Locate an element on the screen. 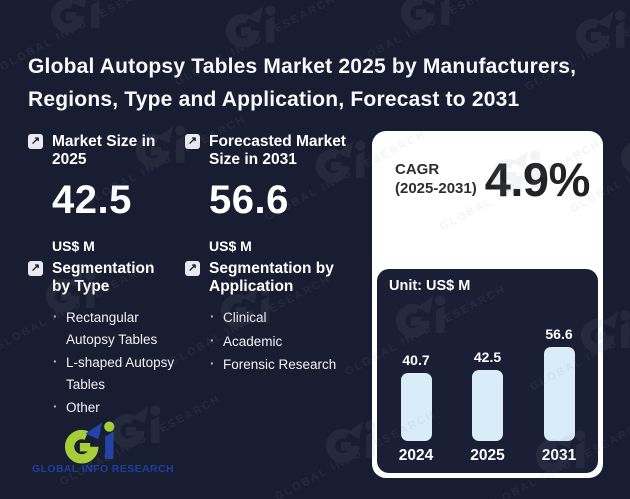 The width and height of the screenshot is (630, 499). bar-slot-2025: 42.5 2025 is located at coordinates (488, 407).